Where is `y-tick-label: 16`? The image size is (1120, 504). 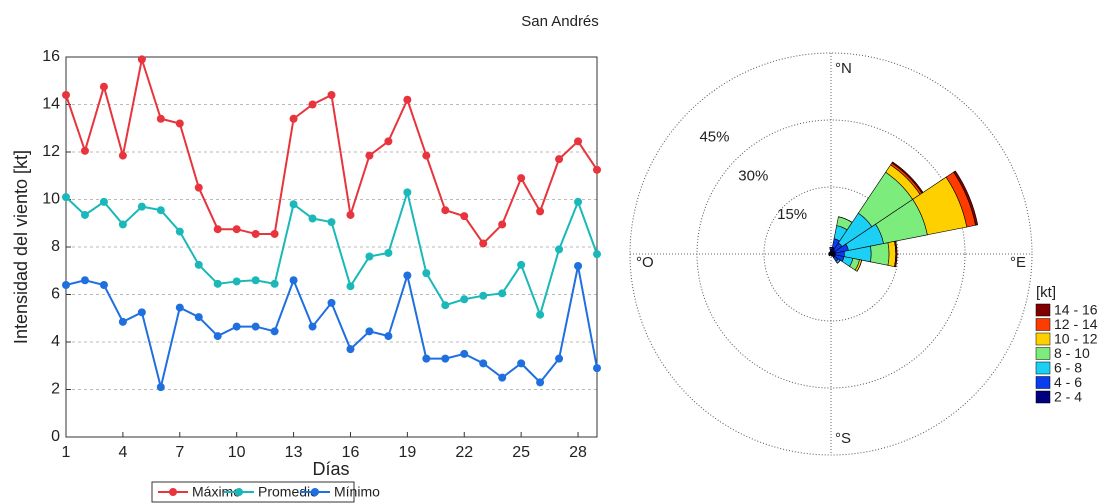
y-tick-label: 16 is located at coordinates (51, 56).